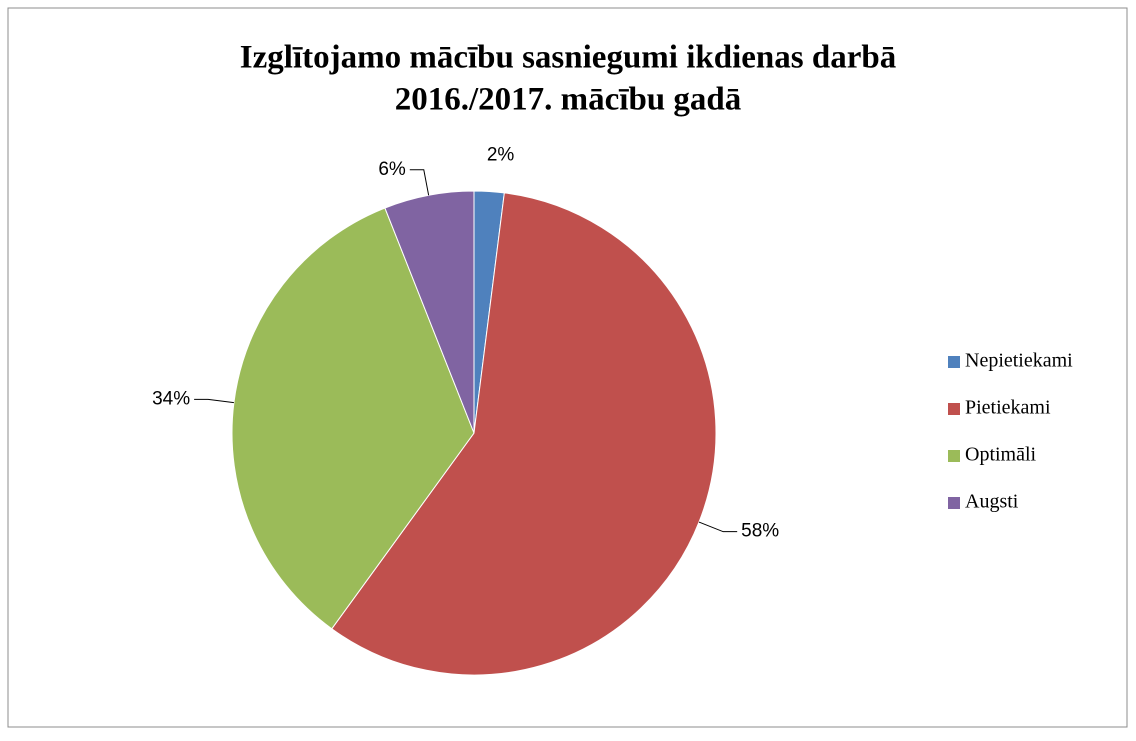 The image size is (1136, 741). Describe the element at coordinates (568, 100) in the screenshot. I see `chart-title: 2016./2017. mācību gadā` at that location.